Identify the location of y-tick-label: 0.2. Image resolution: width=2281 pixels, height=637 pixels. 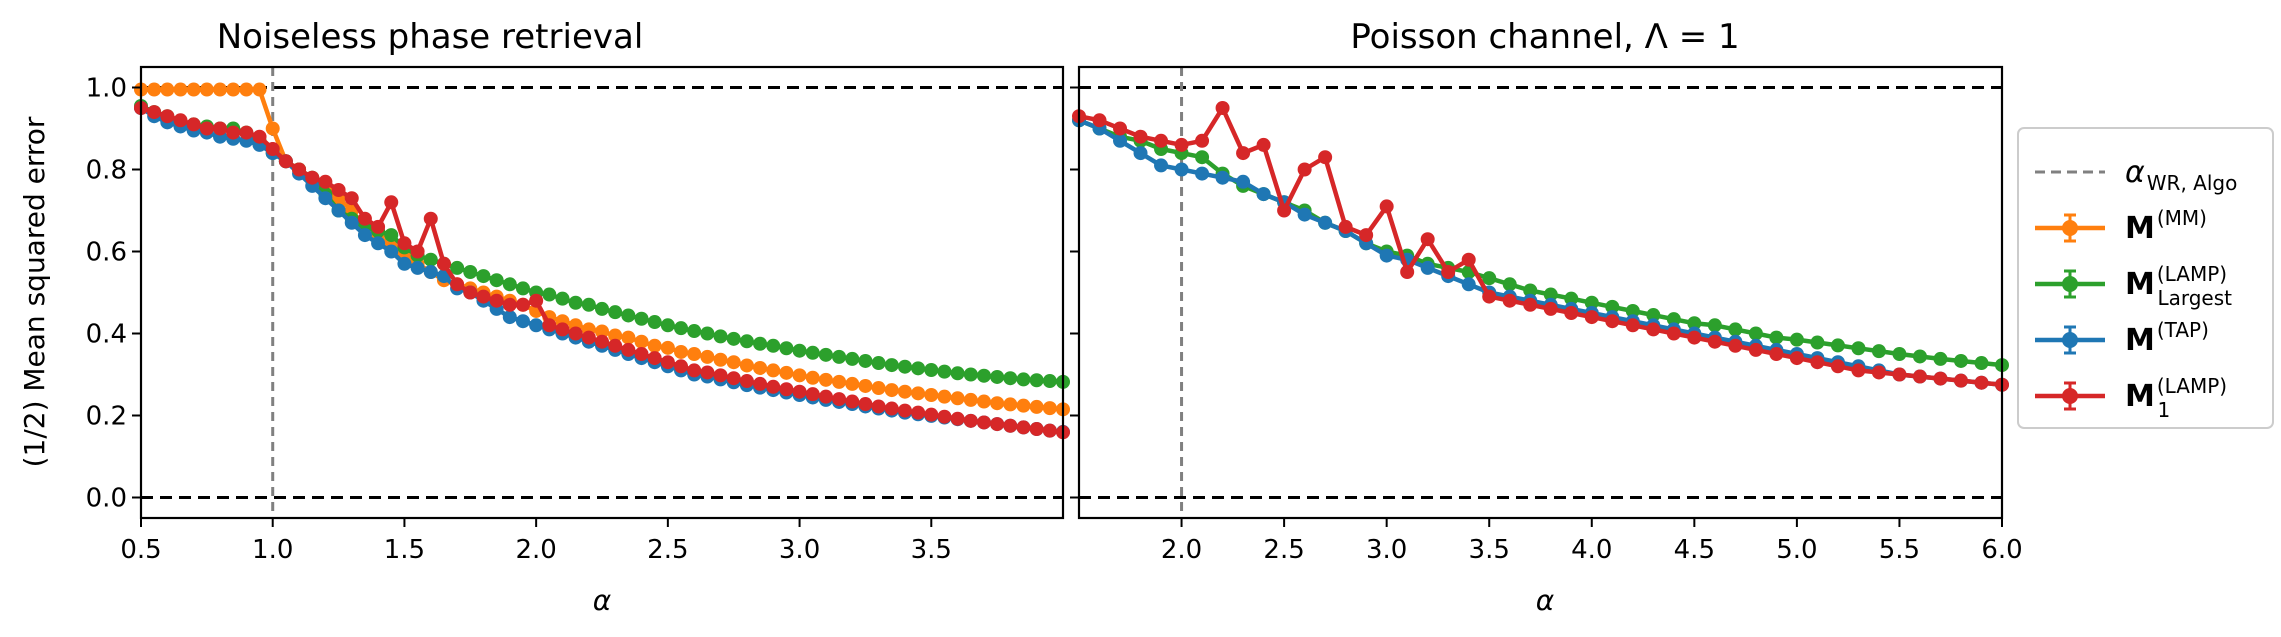
(106, 417).